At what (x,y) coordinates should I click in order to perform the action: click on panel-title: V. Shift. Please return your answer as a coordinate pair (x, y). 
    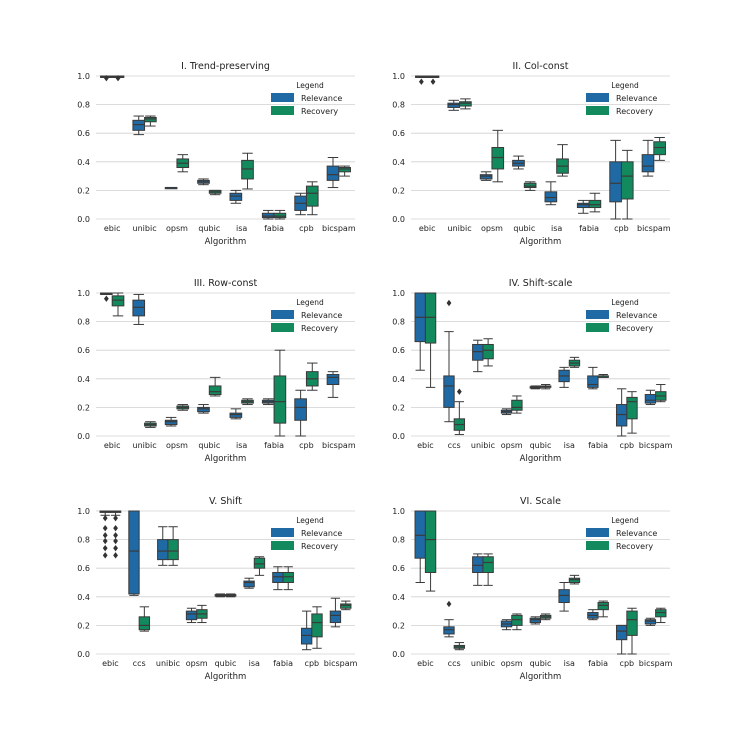
    Looking at the image, I should click on (225, 501).